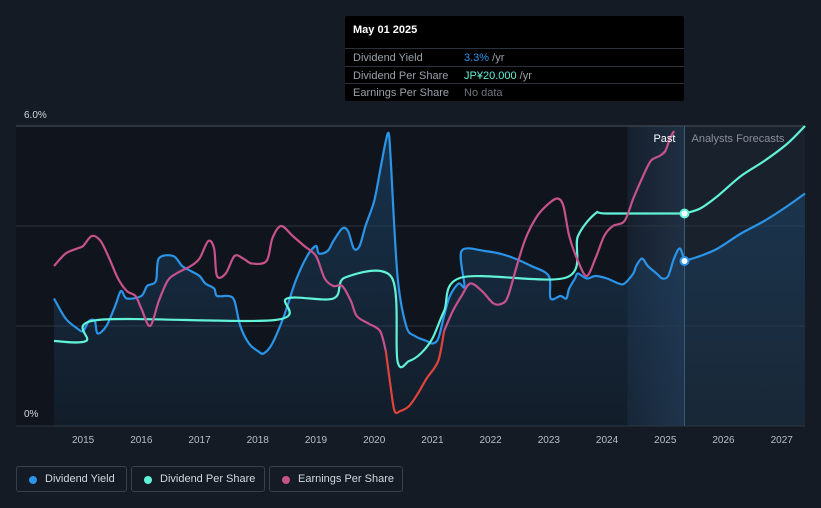 Image resolution: width=821 pixels, height=508 pixels. What do you see at coordinates (141, 440) in the screenshot?
I see `x-tick-label: 2016` at bounding box center [141, 440].